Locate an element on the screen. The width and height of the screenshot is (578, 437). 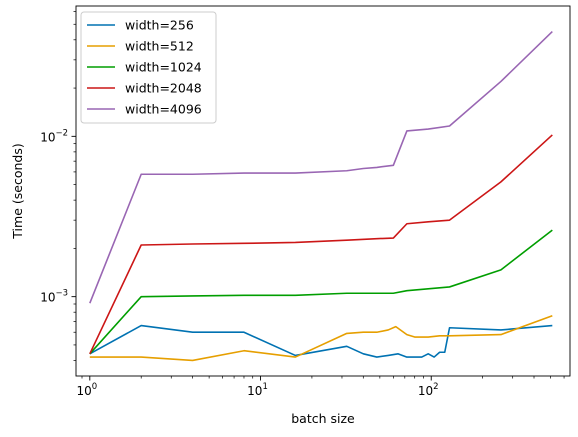
legend-label-1: width=512 is located at coordinates (159, 46).